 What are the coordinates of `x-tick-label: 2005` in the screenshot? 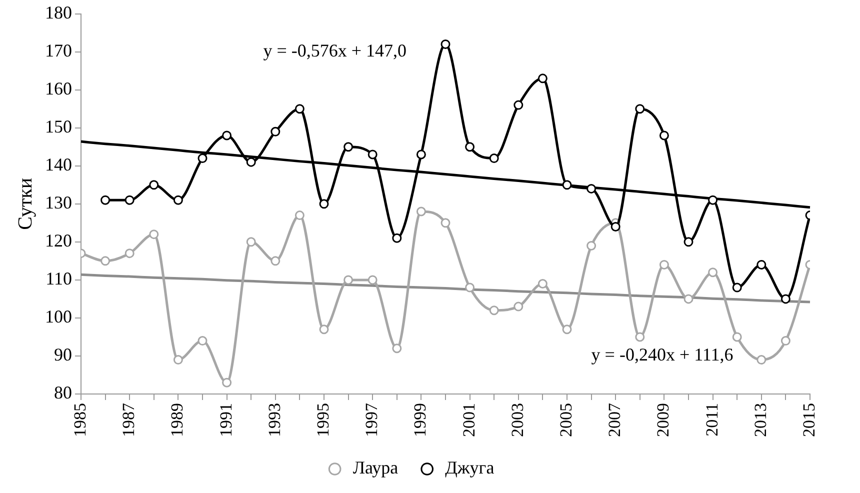 It's located at (566, 420).